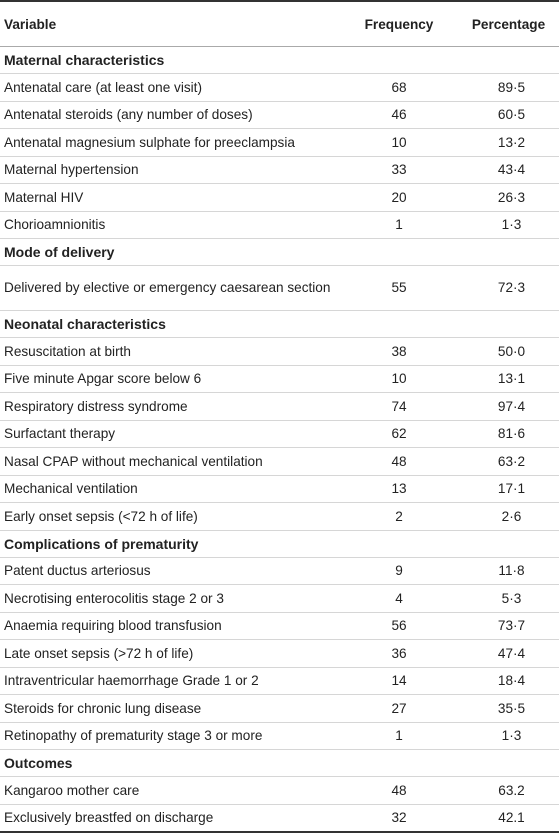 The height and width of the screenshot is (833, 559). Describe the element at coordinates (508, 571) in the screenshot. I see `percentage-cell: 11·8` at that location.